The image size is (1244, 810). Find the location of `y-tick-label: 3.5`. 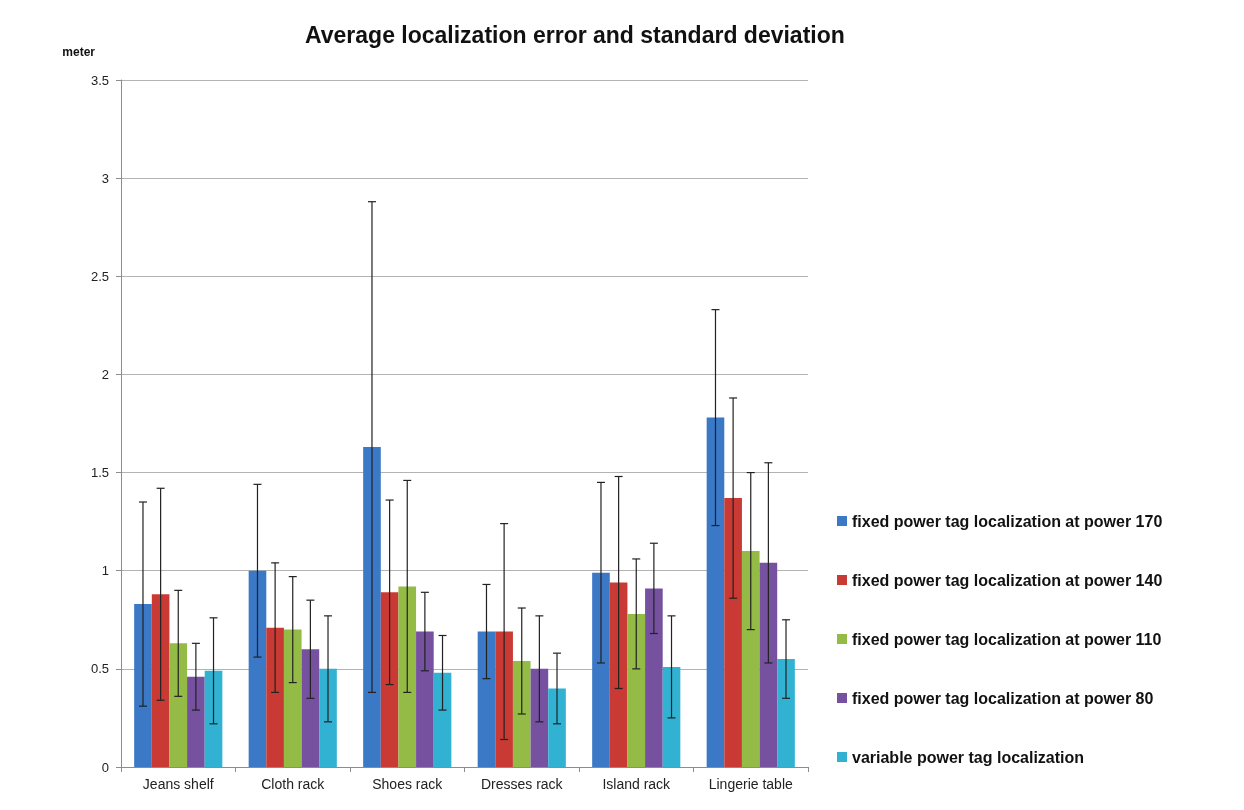

y-tick-label: 3.5 is located at coordinates (99, 80).